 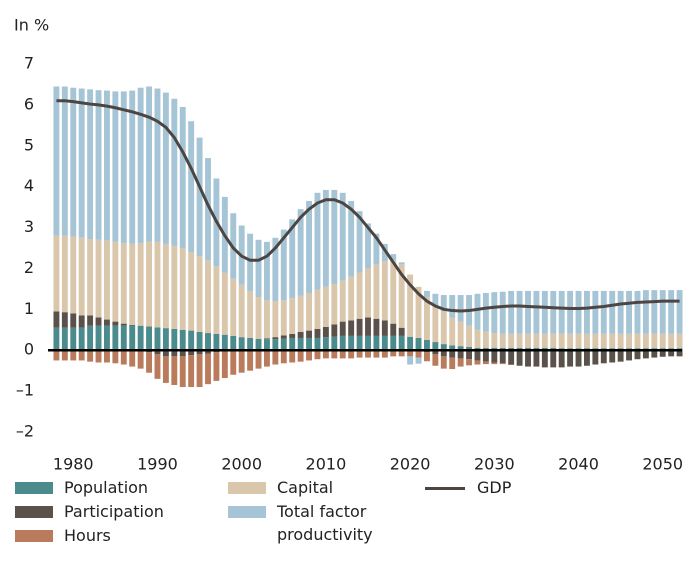 I want to click on y-tick-label: 2, so click(x=29, y=267).